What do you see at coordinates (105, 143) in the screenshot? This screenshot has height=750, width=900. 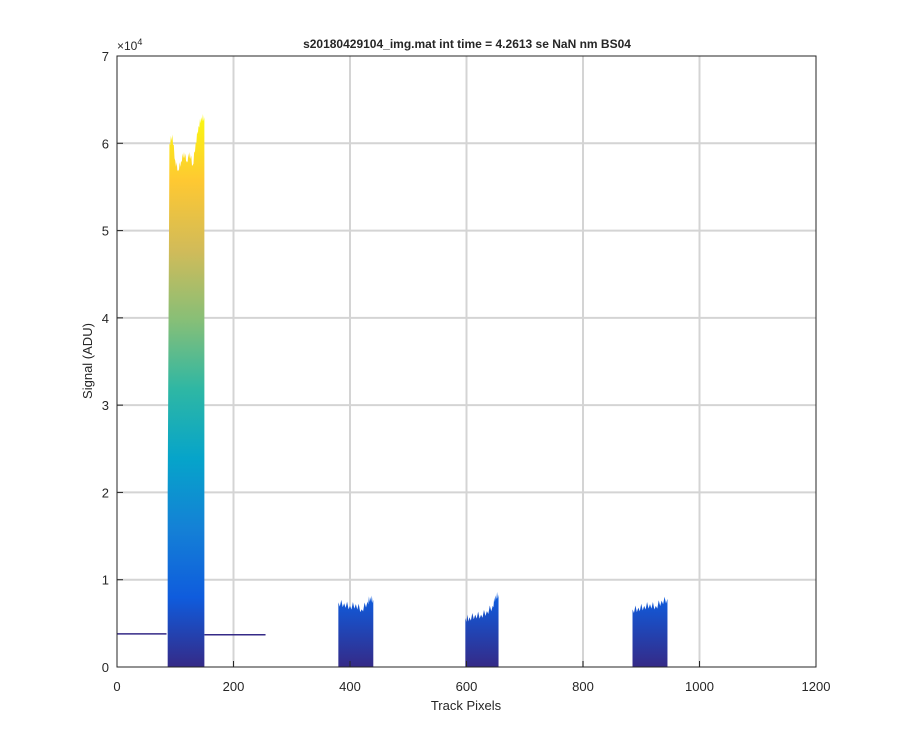 I see `y-tick-label: 6` at bounding box center [105, 143].